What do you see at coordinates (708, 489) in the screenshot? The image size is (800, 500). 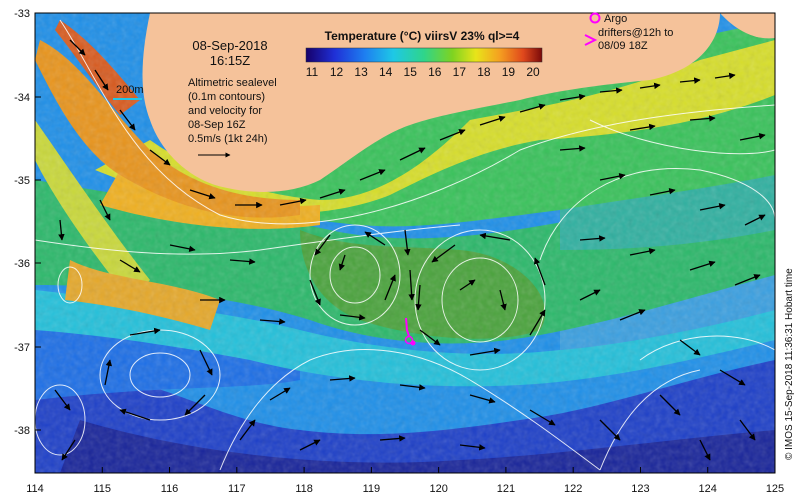 I see `lon-tick-label: 124` at bounding box center [708, 489].